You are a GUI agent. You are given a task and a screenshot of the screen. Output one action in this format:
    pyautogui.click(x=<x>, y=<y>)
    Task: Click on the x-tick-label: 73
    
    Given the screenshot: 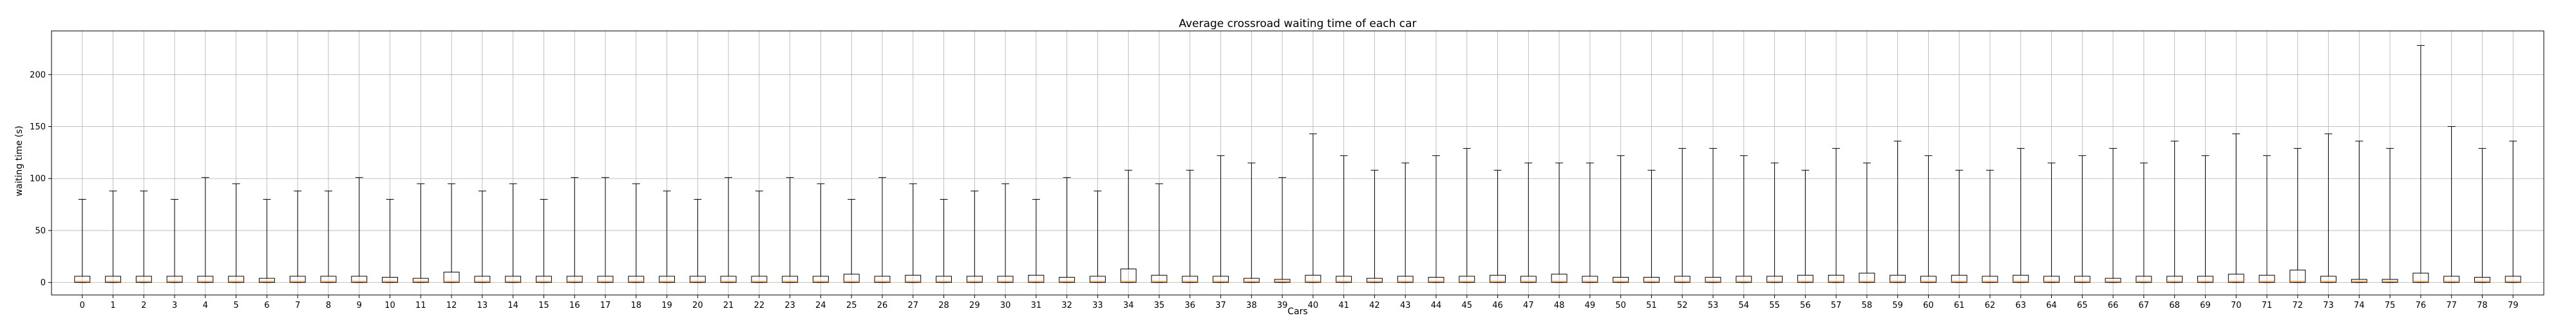 What is the action you would take?
    pyautogui.click(x=2328, y=305)
    